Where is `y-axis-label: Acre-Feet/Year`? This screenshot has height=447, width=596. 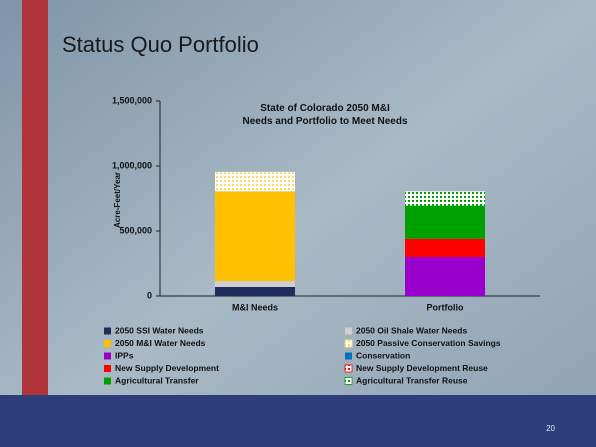
y-axis-label: Acre-Feet/Year is located at coordinates (117, 200).